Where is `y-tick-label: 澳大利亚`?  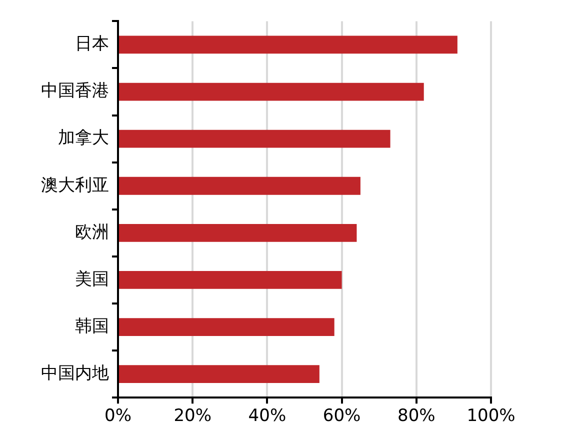 y-tick-label: 澳大利亚 is located at coordinates (75, 185).